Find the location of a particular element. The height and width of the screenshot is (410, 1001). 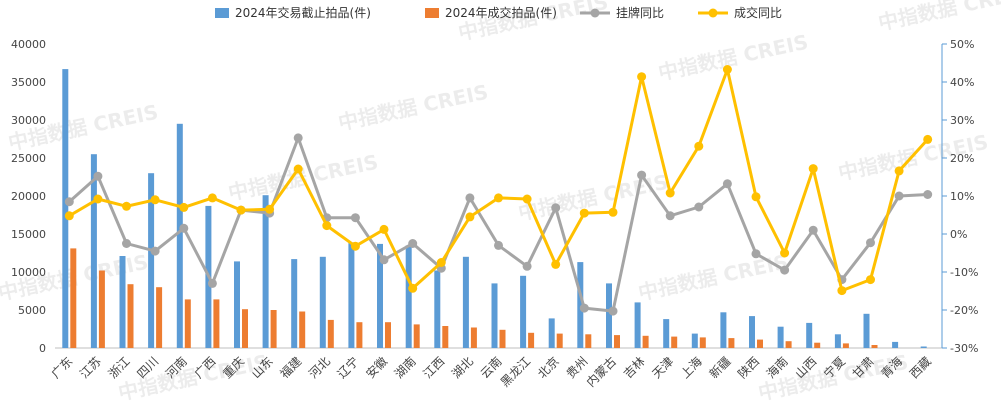

category-label: 北京 is located at coordinates (548, 367).